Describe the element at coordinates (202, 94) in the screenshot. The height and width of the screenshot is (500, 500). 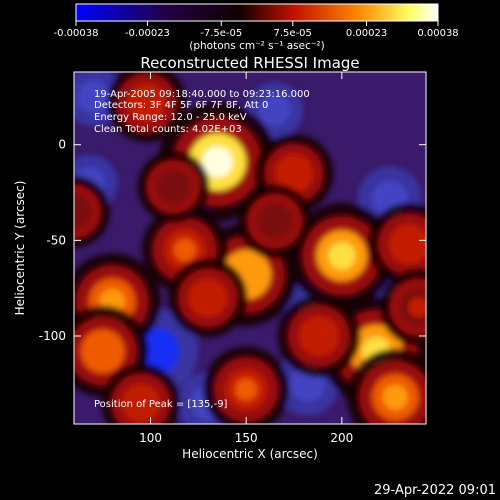
I see `annotation-time: 19-Apr-2005 09:18:40.000 to 09:23:16.000` at that location.